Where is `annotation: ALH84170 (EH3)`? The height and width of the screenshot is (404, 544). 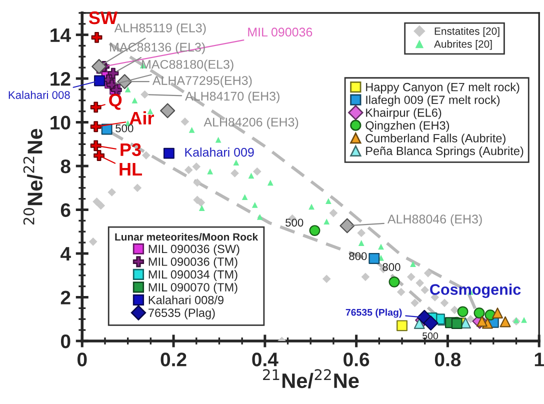
annotation: ALH84170 (EH3) is located at coordinates (232, 97).